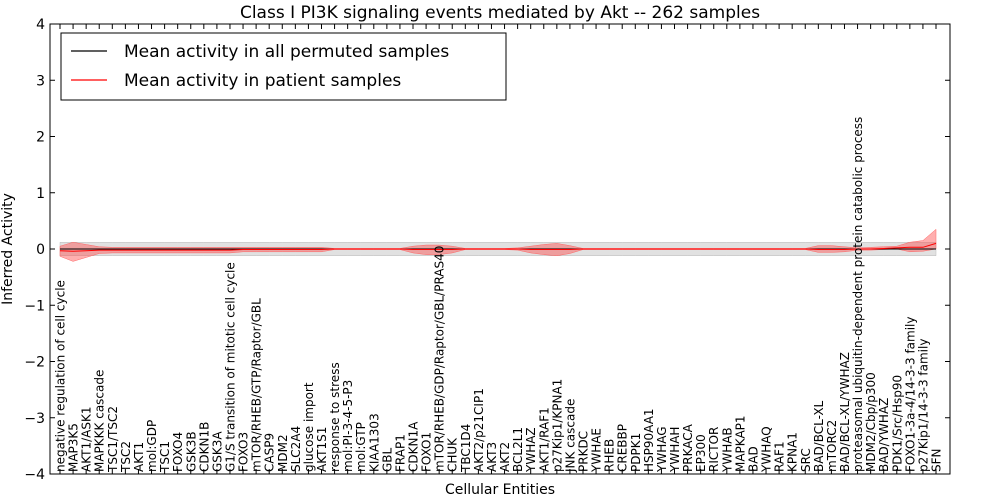  Describe the element at coordinates (910, 395) in the screenshot. I see `x-tick-label: FOXO1-3a-4/14-3-3 family` at that location.